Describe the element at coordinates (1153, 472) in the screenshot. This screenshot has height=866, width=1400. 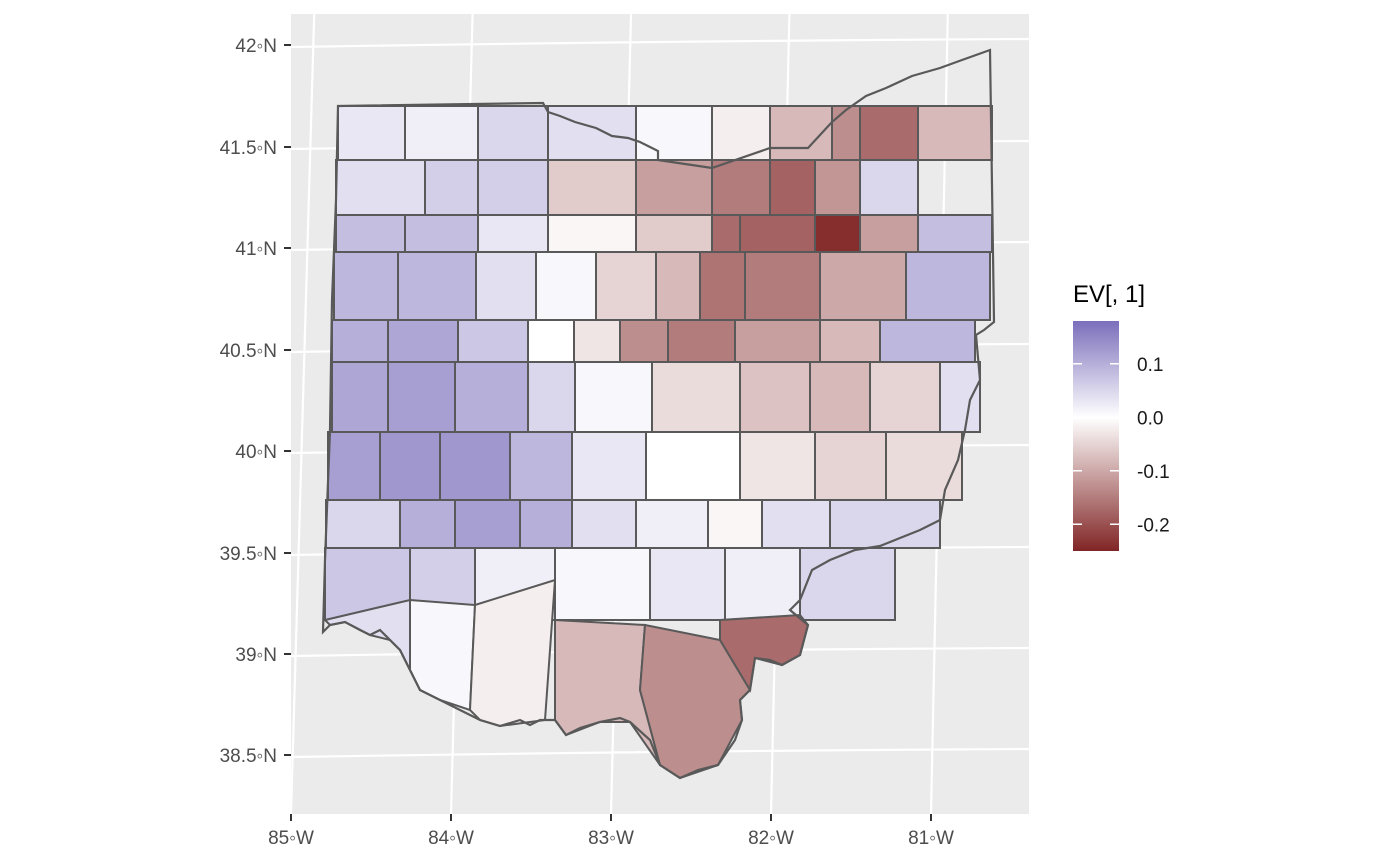
I see `legend-tick-label: -0.1` at that location.